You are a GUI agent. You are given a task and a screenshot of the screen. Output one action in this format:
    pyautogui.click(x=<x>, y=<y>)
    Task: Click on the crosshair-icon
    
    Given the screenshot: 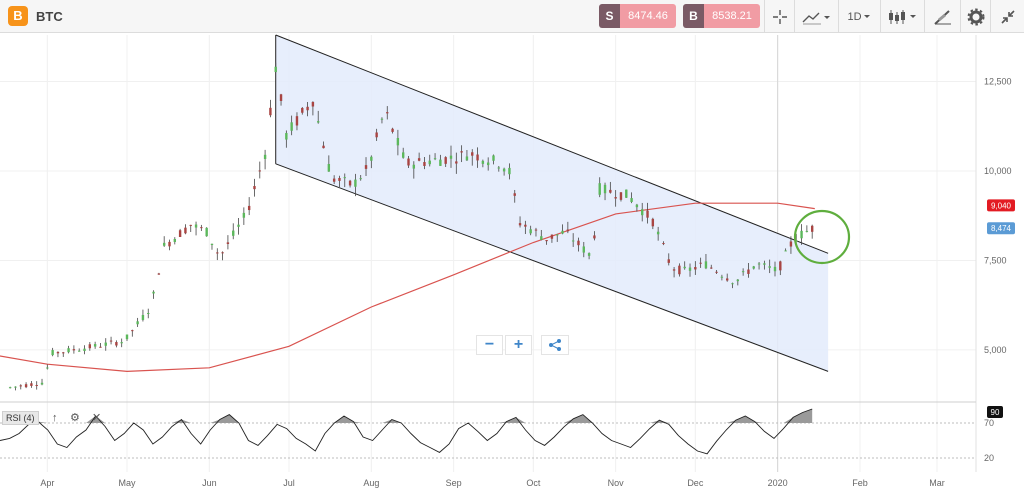 What is the action you would take?
    pyautogui.click(x=779, y=16)
    